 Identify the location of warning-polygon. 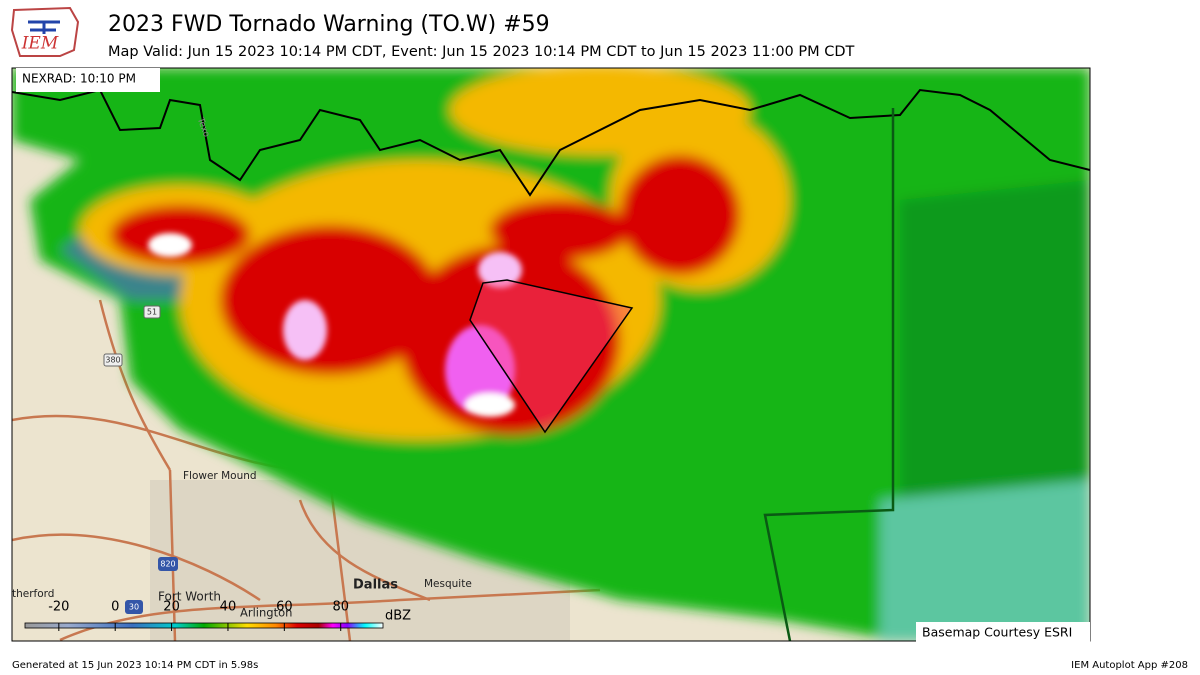
(551, 356).